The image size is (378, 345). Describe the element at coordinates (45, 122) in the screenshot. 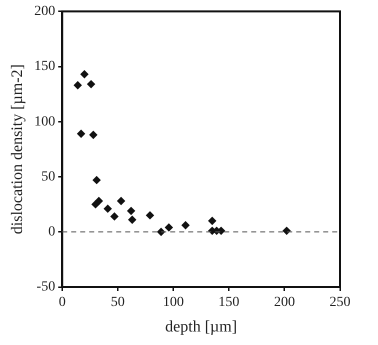

I see `y-tick-label: 100` at that location.